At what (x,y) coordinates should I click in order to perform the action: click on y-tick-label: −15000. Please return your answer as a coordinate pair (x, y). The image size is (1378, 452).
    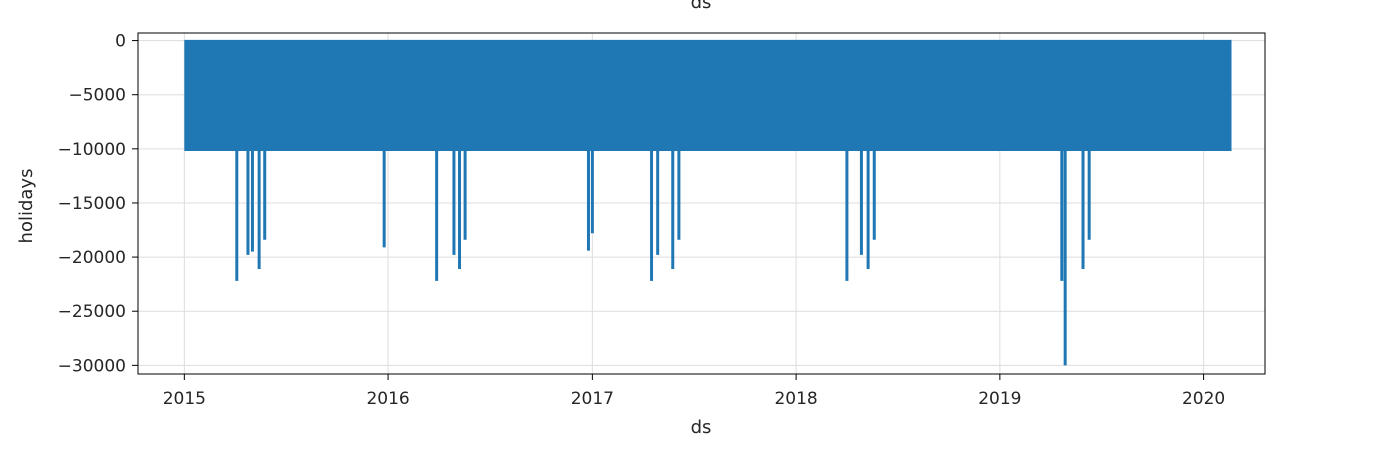
    Looking at the image, I should click on (92, 204).